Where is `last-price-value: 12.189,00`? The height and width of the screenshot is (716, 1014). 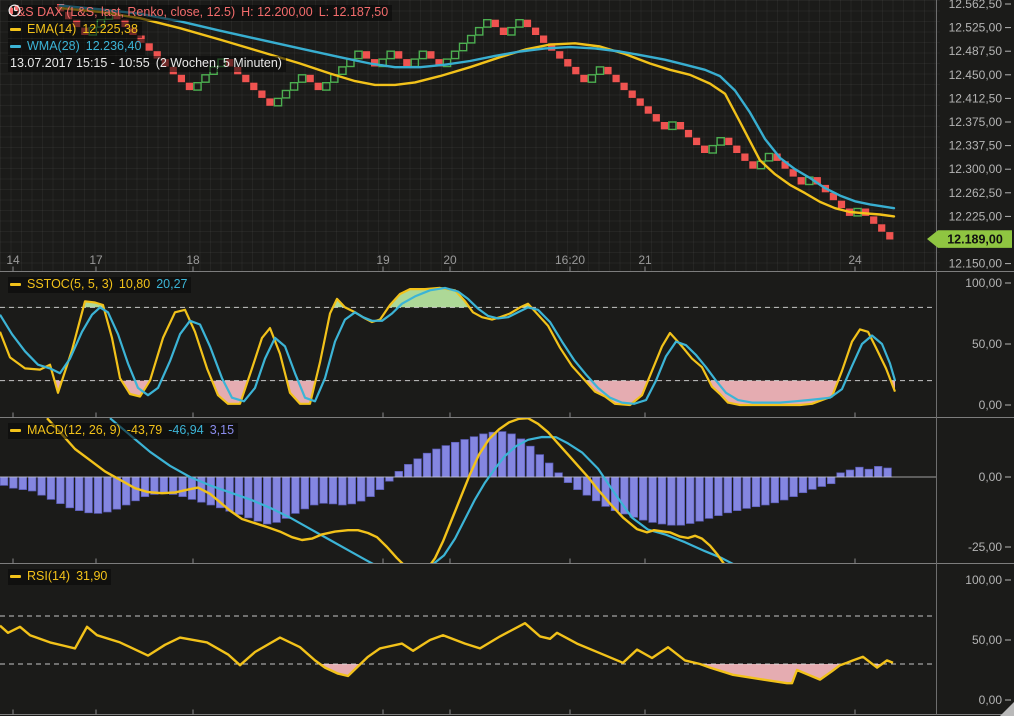 last-price-value: 12.189,00 is located at coordinates (975, 239).